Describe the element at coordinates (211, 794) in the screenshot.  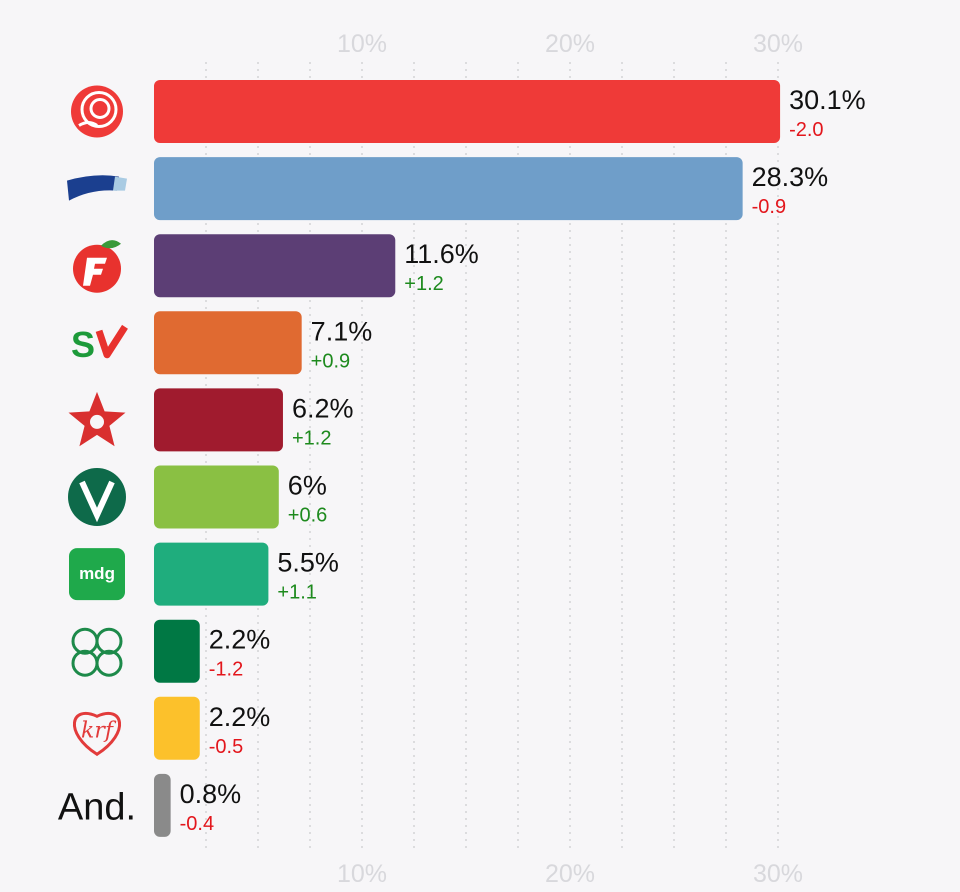
I see `value-label: 0.8%` at that location.